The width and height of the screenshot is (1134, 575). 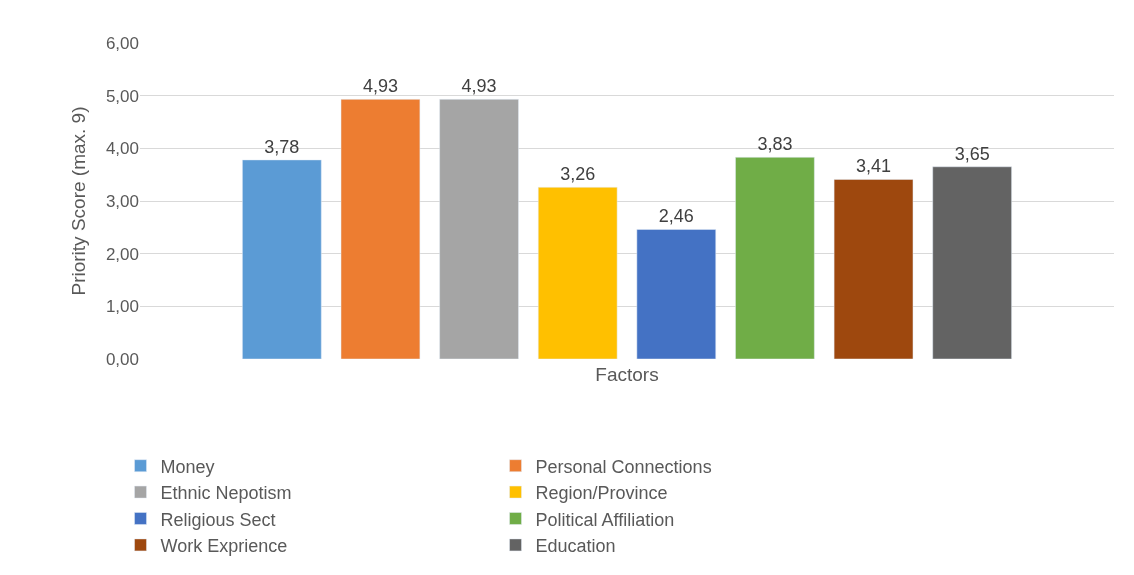 I want to click on legend-label: Religious Sect, so click(x=218, y=519).